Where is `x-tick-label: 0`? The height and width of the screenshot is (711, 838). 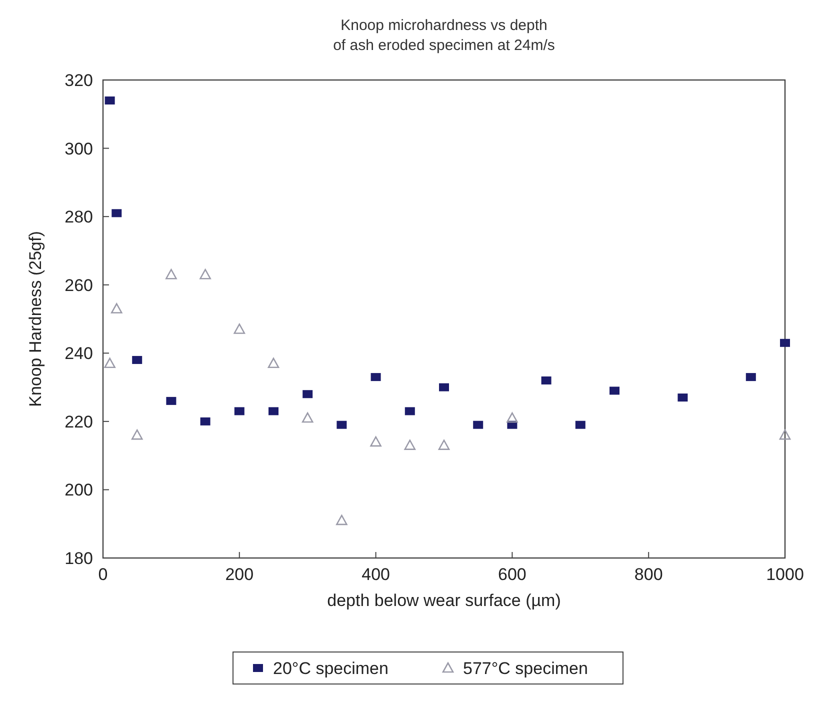 x-tick-label: 0 is located at coordinates (103, 574).